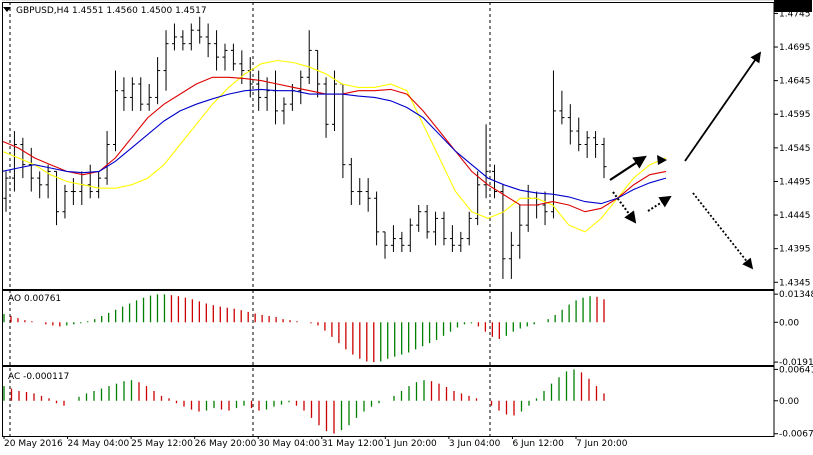 The image size is (813, 455). What do you see at coordinates (7, 9) in the screenshot?
I see `collapse-triangle-icon` at bounding box center [7, 9].